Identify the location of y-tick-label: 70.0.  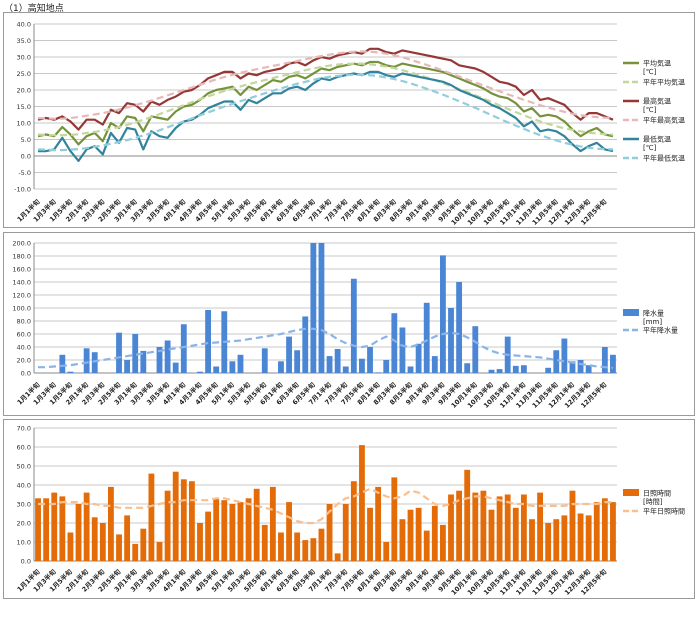
(24, 429).